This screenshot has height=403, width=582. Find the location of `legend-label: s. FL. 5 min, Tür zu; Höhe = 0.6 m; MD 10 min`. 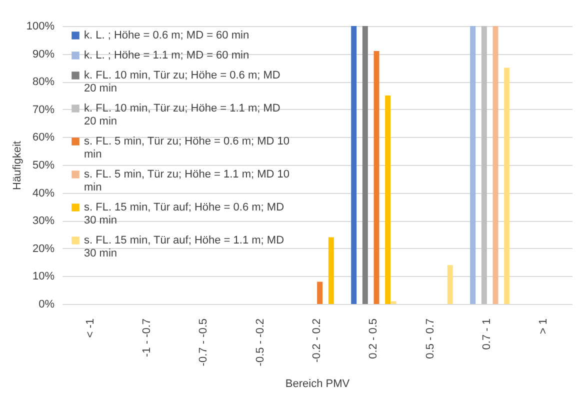

legend-label: s. FL. 5 min, Tür zu; Höhe = 0.6 m; MD 10 min is located at coordinates (187, 148).